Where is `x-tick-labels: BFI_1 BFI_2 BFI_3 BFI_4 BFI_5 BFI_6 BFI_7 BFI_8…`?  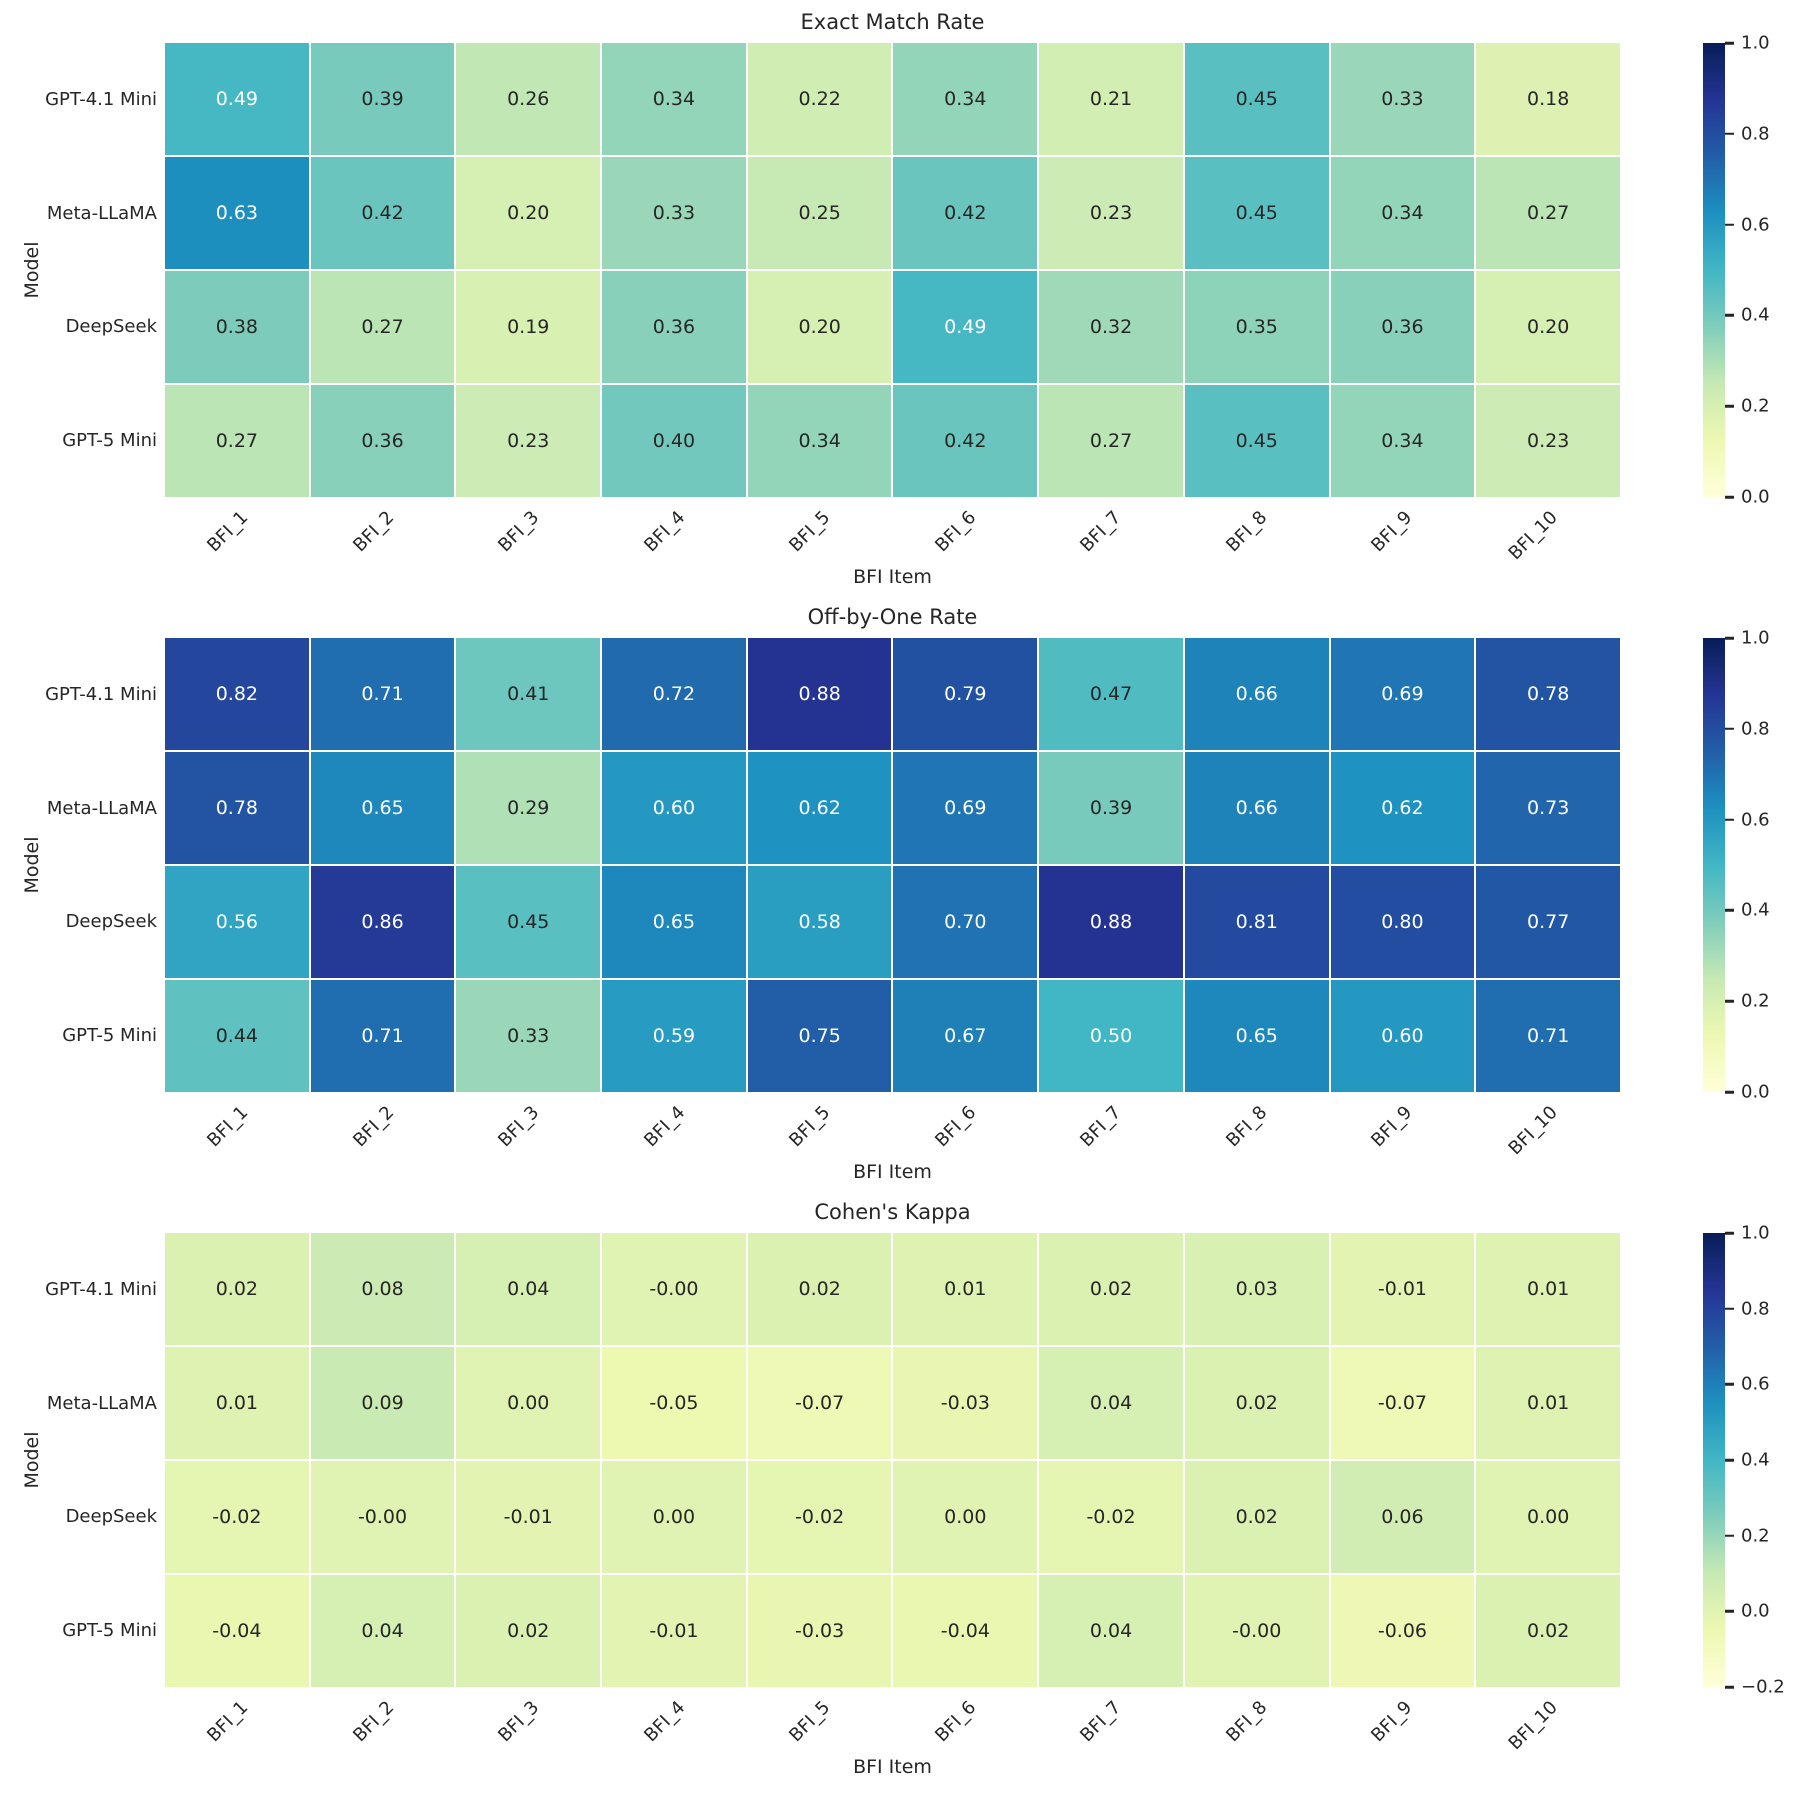 x-tick-labels: BFI_1 BFI_2 BFI_3 BFI_4 BFI_5 BFI_6 BFI_7 BFI_8… is located at coordinates (892, 536).